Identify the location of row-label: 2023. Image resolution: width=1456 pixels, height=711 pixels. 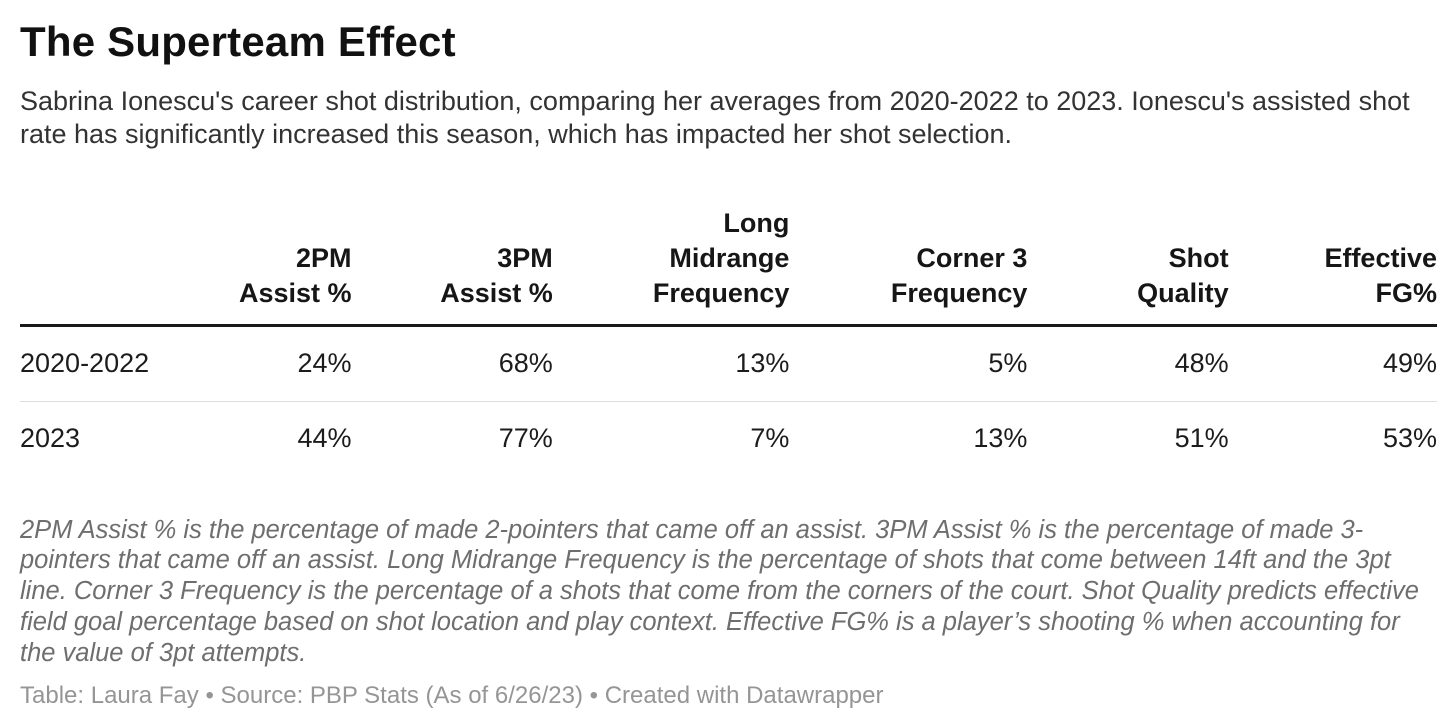
(86, 438).